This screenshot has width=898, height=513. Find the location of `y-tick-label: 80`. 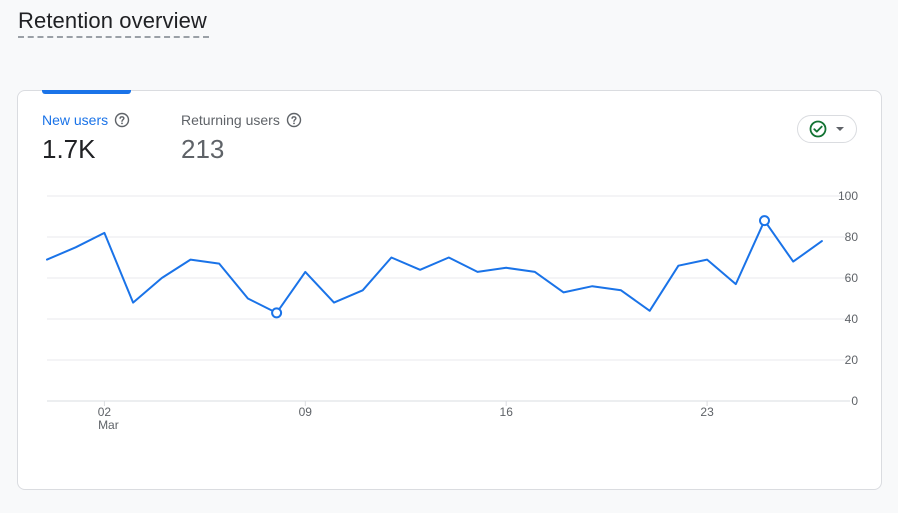

y-tick-label: 80 is located at coordinates (852, 237).